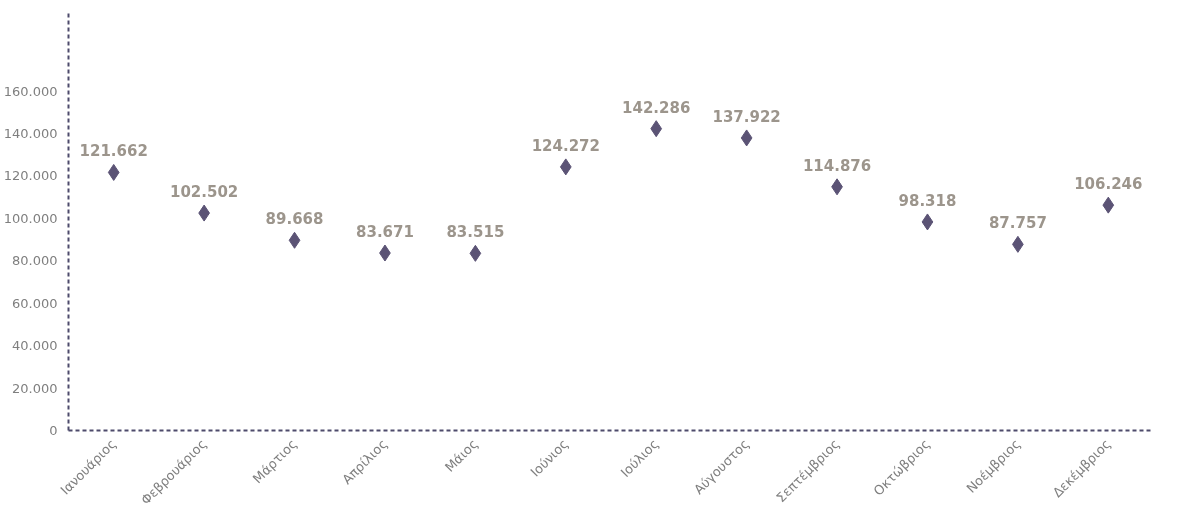  Describe the element at coordinates (35, 261) in the screenshot. I see `y-tick-label: 80.000` at that location.